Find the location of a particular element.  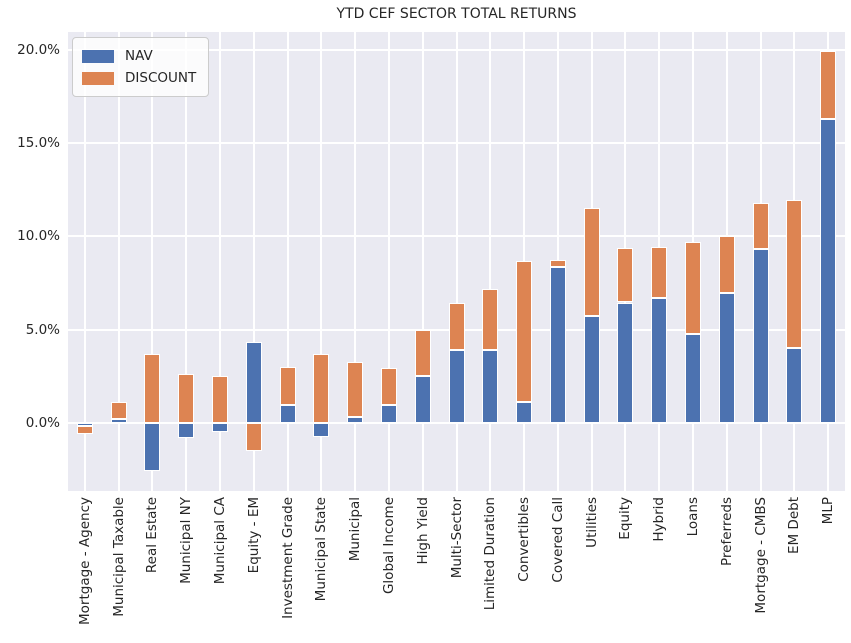

legend: NAV DISCOUNT is located at coordinates (141, 67).